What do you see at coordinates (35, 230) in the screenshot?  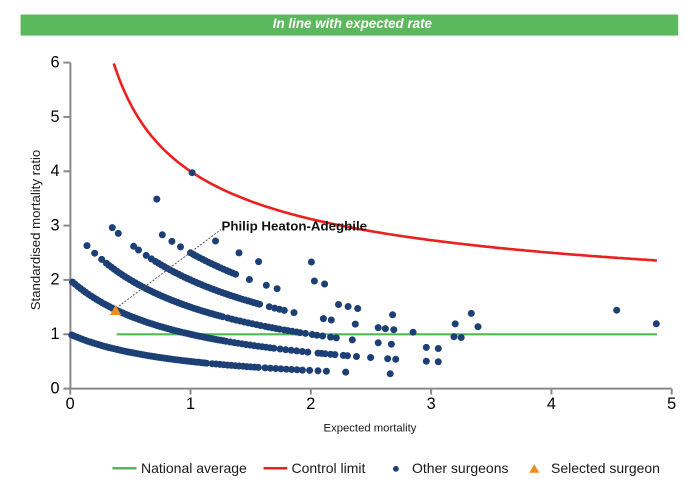 I see `svg-text: Standardised mortality ratio` at bounding box center [35, 230].